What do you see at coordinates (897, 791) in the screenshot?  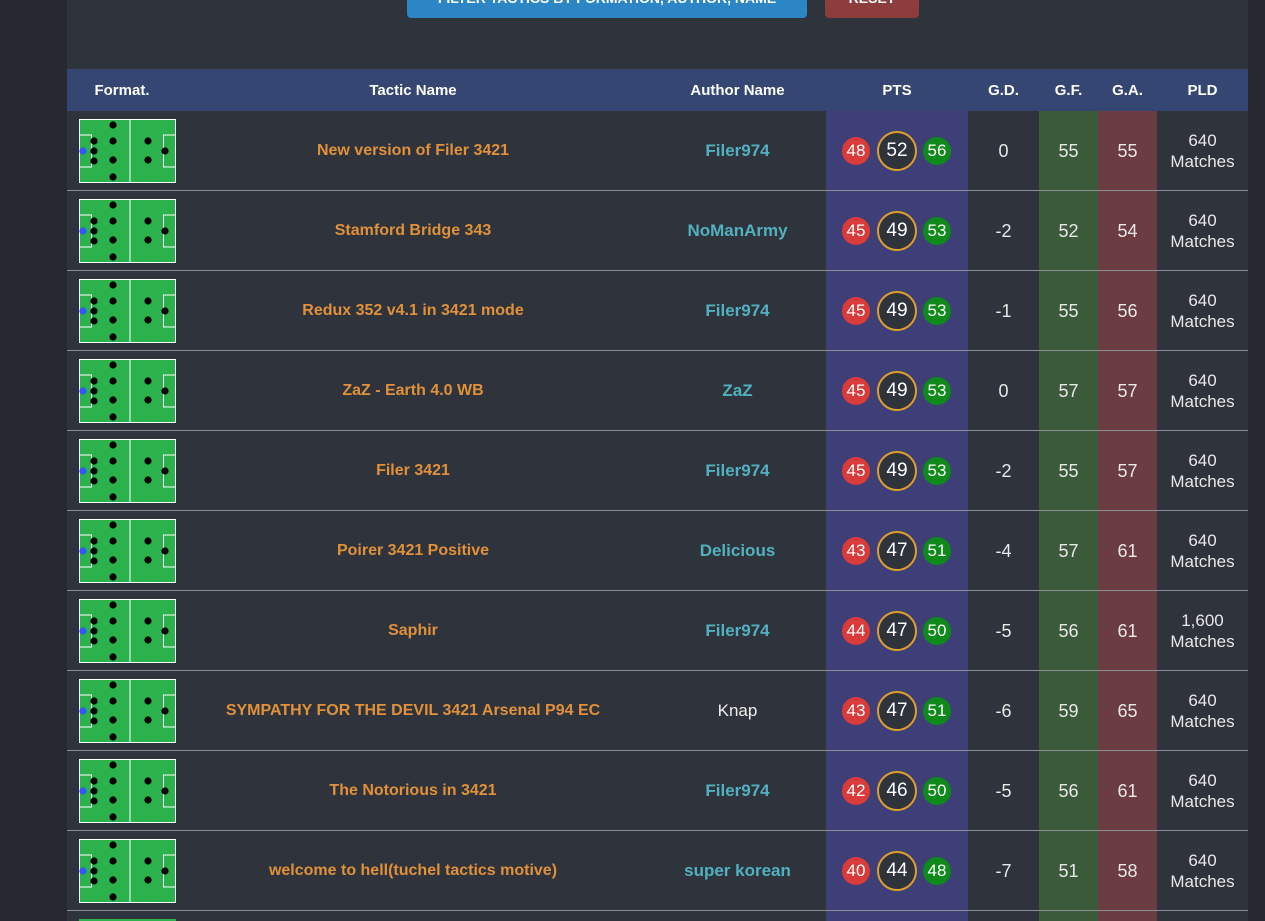 I see `pts-mid: 46` at bounding box center [897, 791].